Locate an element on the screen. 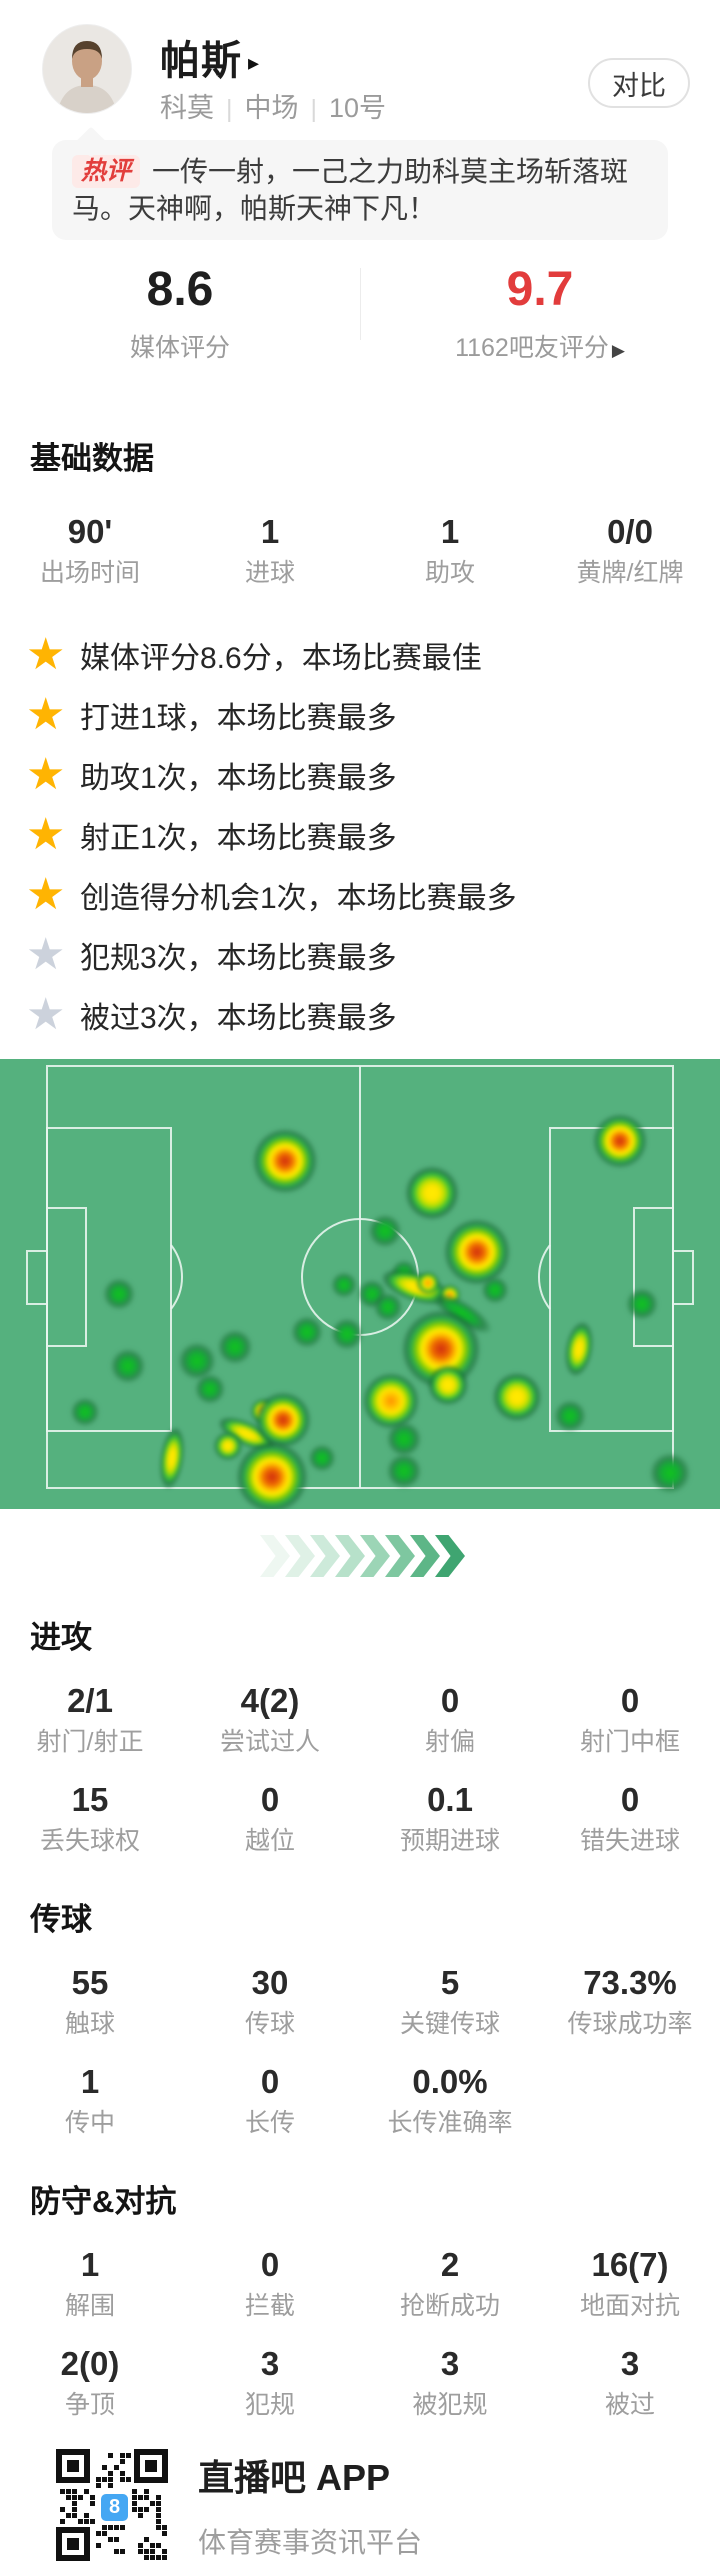  basic-data-grid: 90' 出场时间 1 进球 1 助攻 0/0 黄牌/红牌 is located at coordinates (360, 550).